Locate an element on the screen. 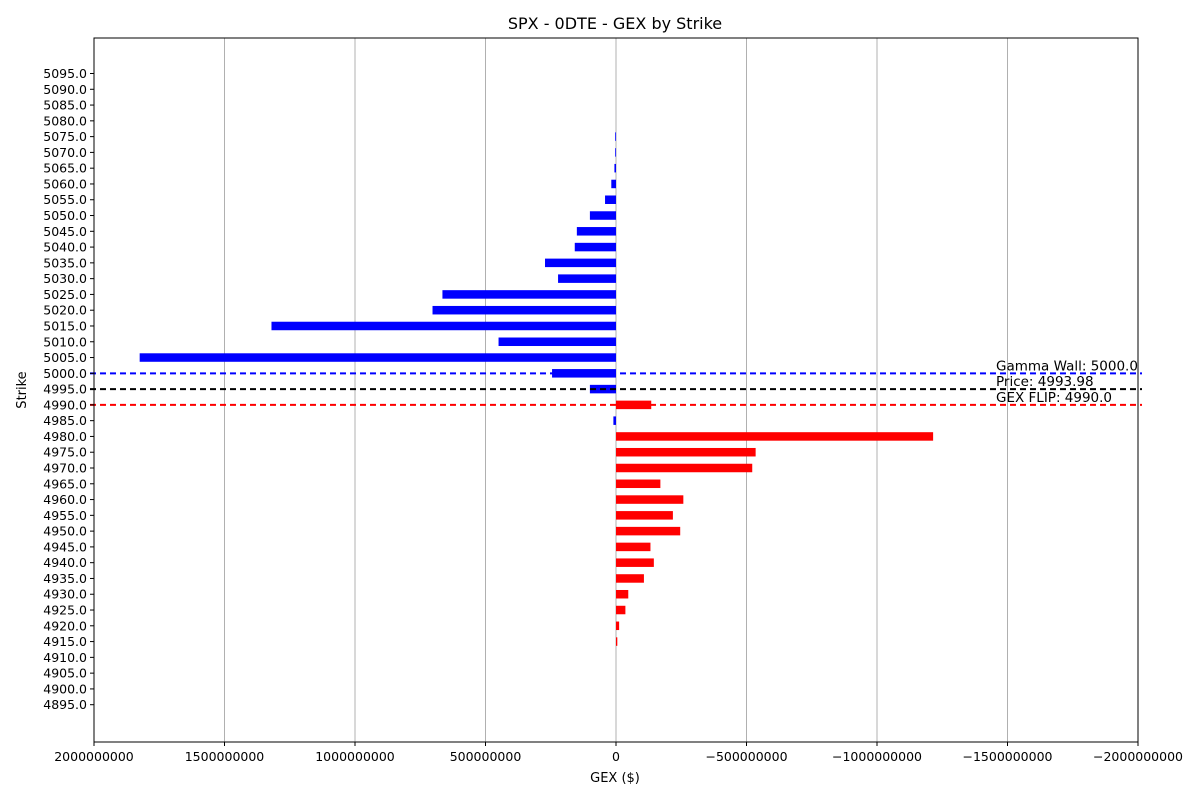 The height and width of the screenshot is (800, 1200). y-tick-label: 4965.0 is located at coordinates (65, 483).